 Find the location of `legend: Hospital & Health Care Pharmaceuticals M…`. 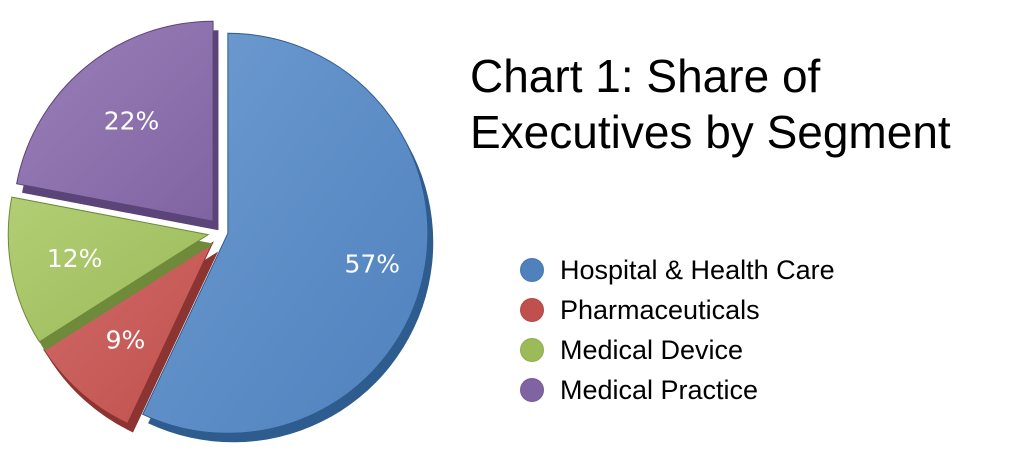

legend: Hospital & Health Care Pharmaceuticals M… is located at coordinates (677, 330).